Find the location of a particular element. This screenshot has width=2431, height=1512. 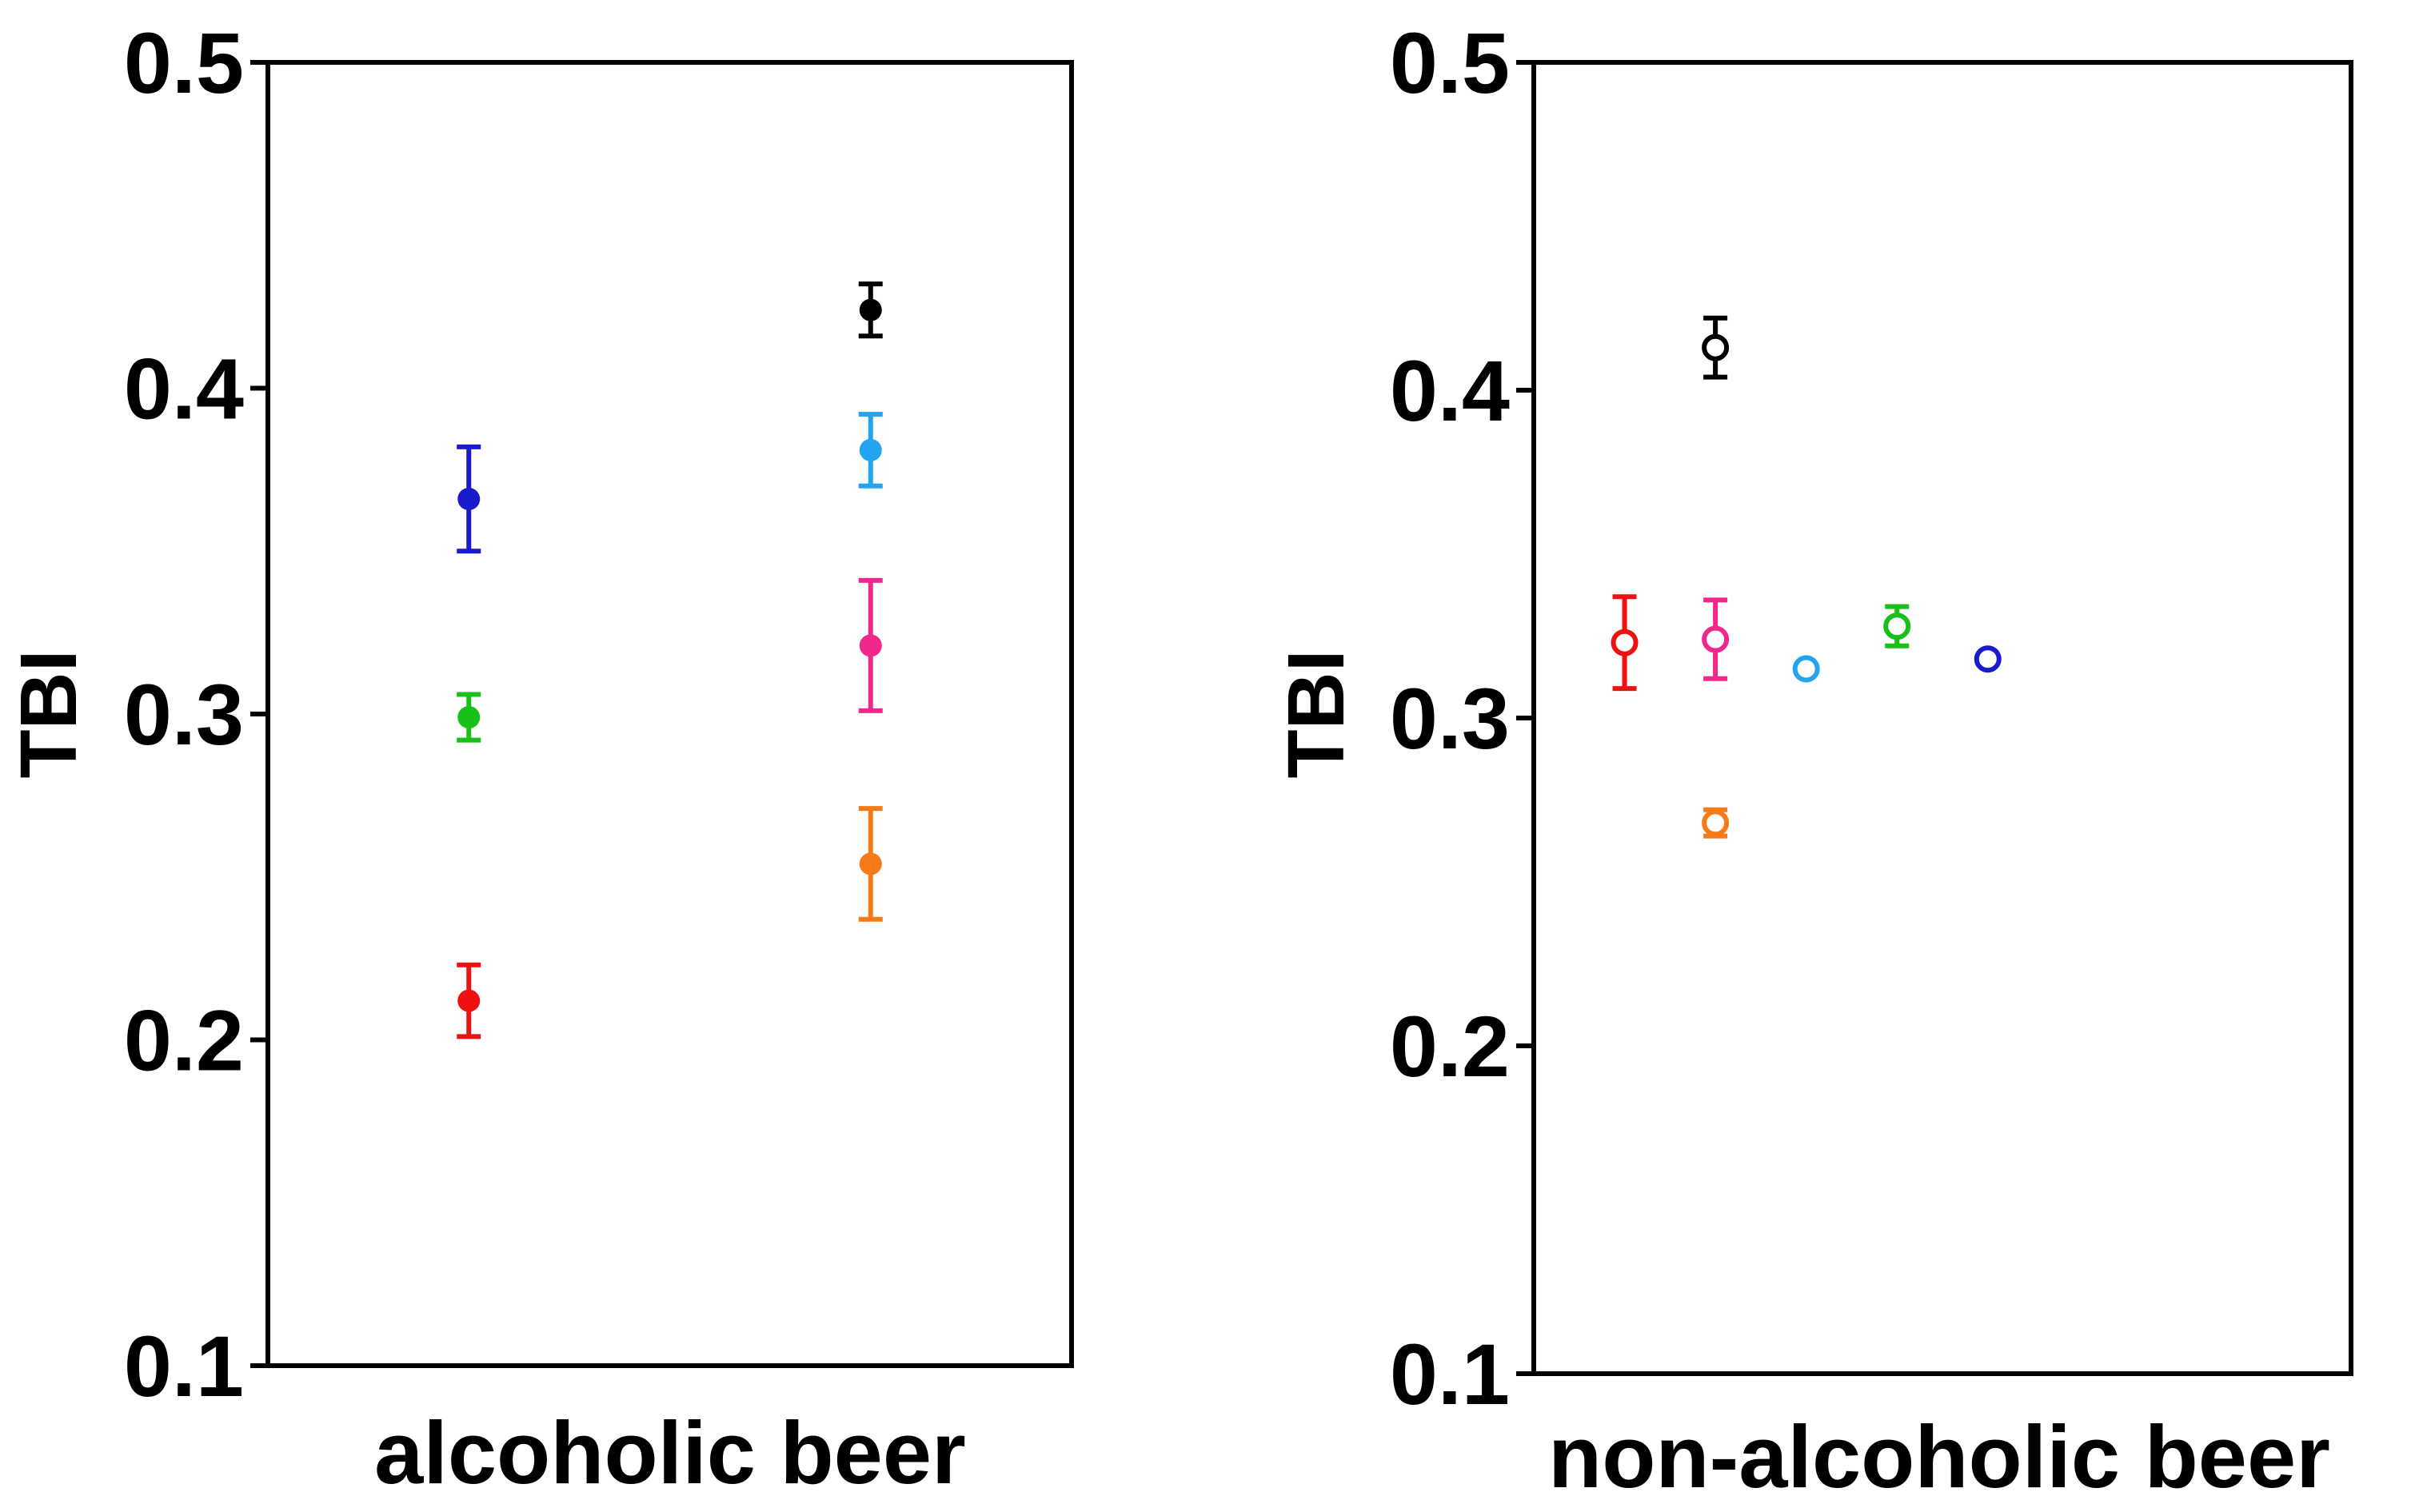

x-axis-label: alcoholic beer is located at coordinates (670, 1453).